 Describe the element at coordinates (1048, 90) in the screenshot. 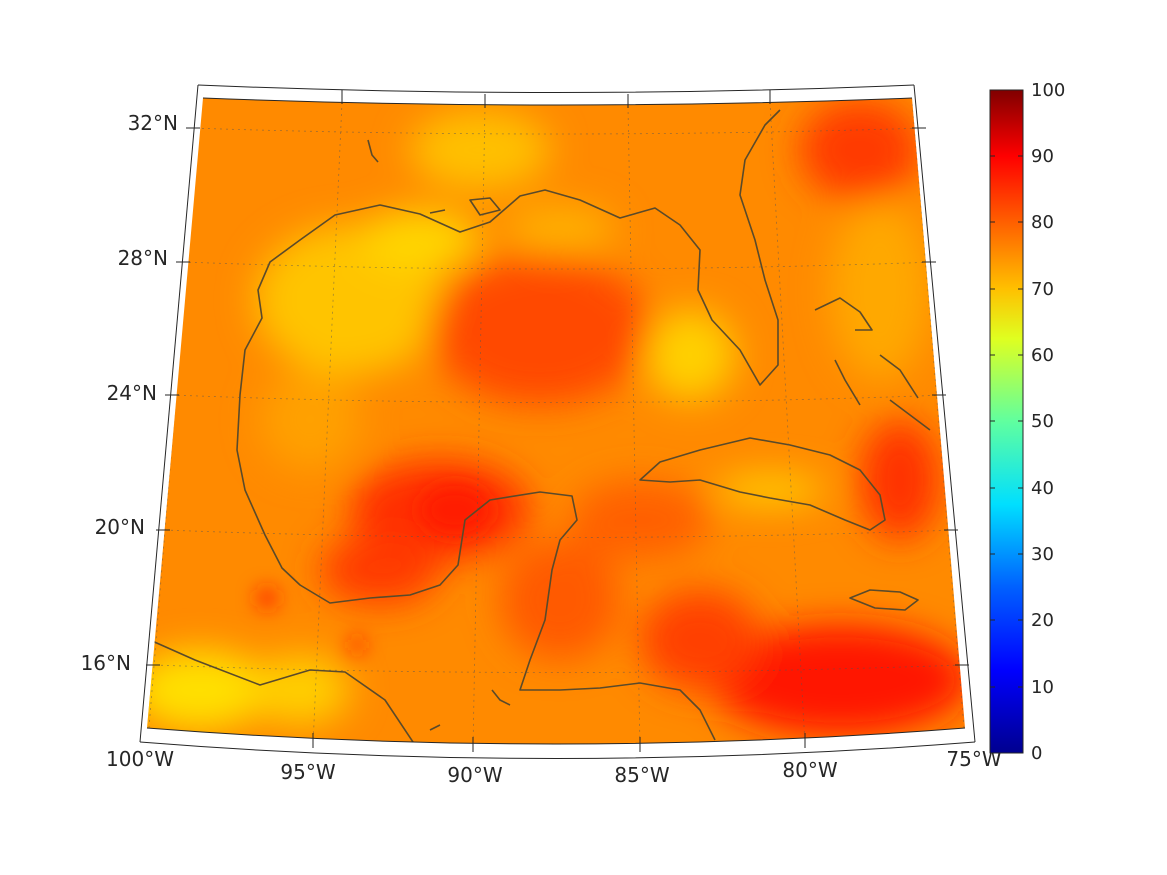

I see `colorbar-label-100: 100` at that location.